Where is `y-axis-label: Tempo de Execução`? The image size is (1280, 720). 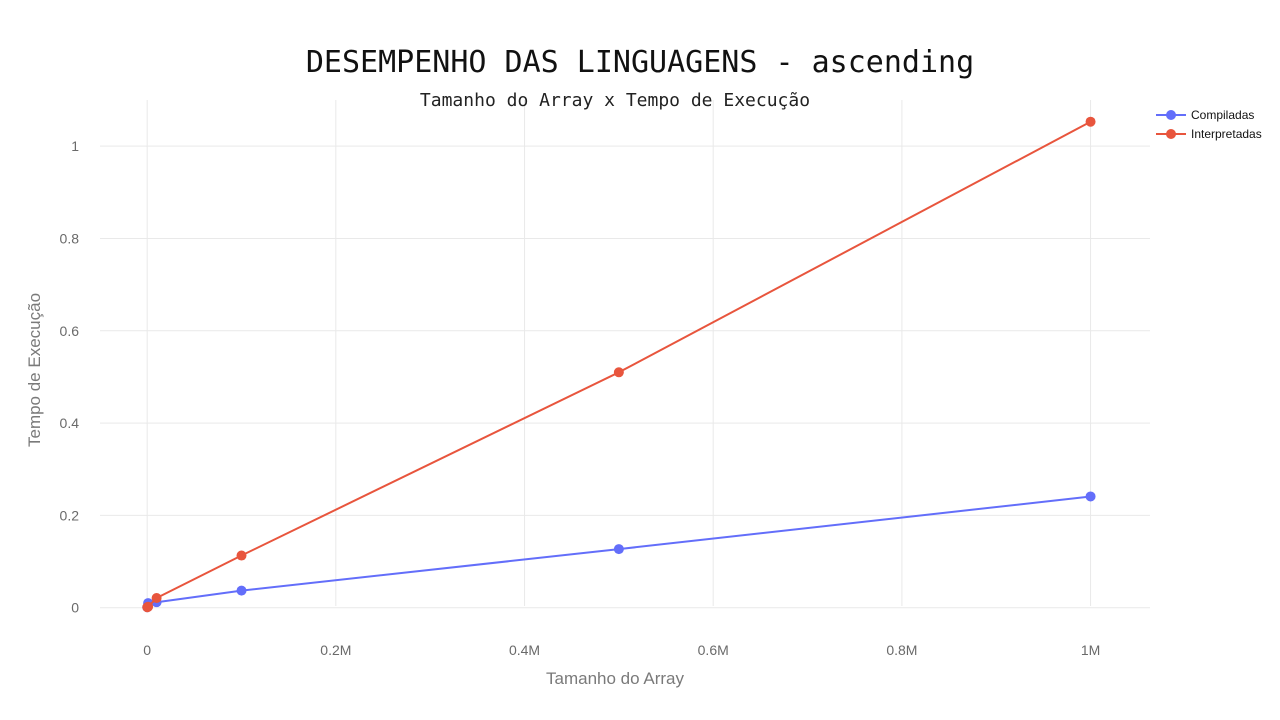
y-axis-label: Tempo de Execução is located at coordinates (34, 370).